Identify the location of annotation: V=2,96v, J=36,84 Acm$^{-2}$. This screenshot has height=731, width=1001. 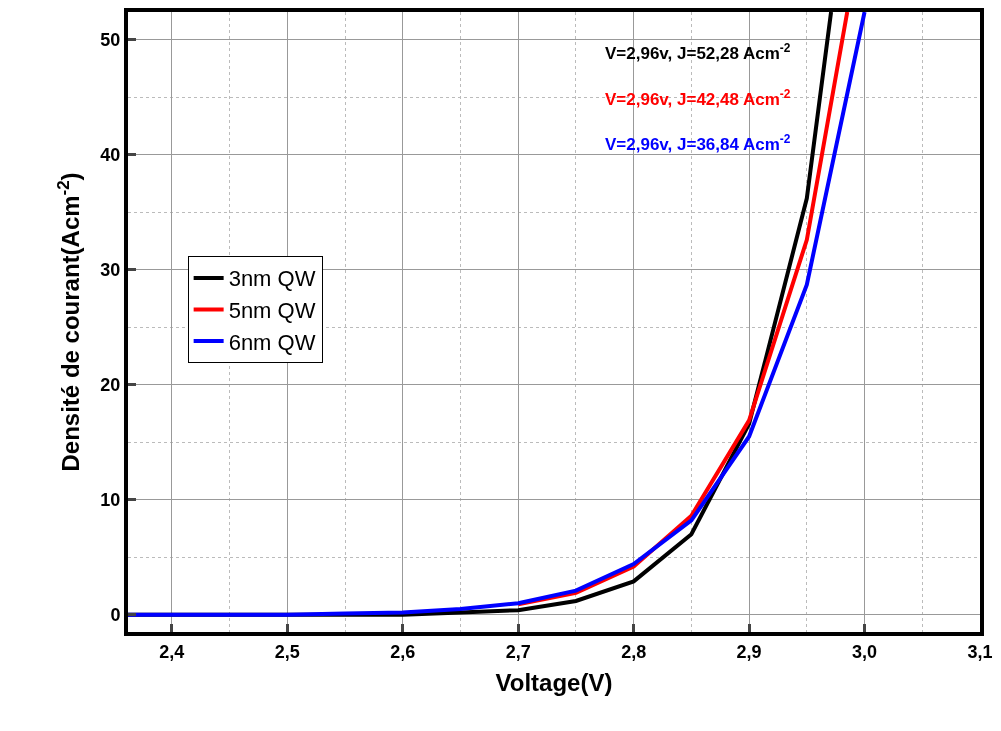
(698, 143).